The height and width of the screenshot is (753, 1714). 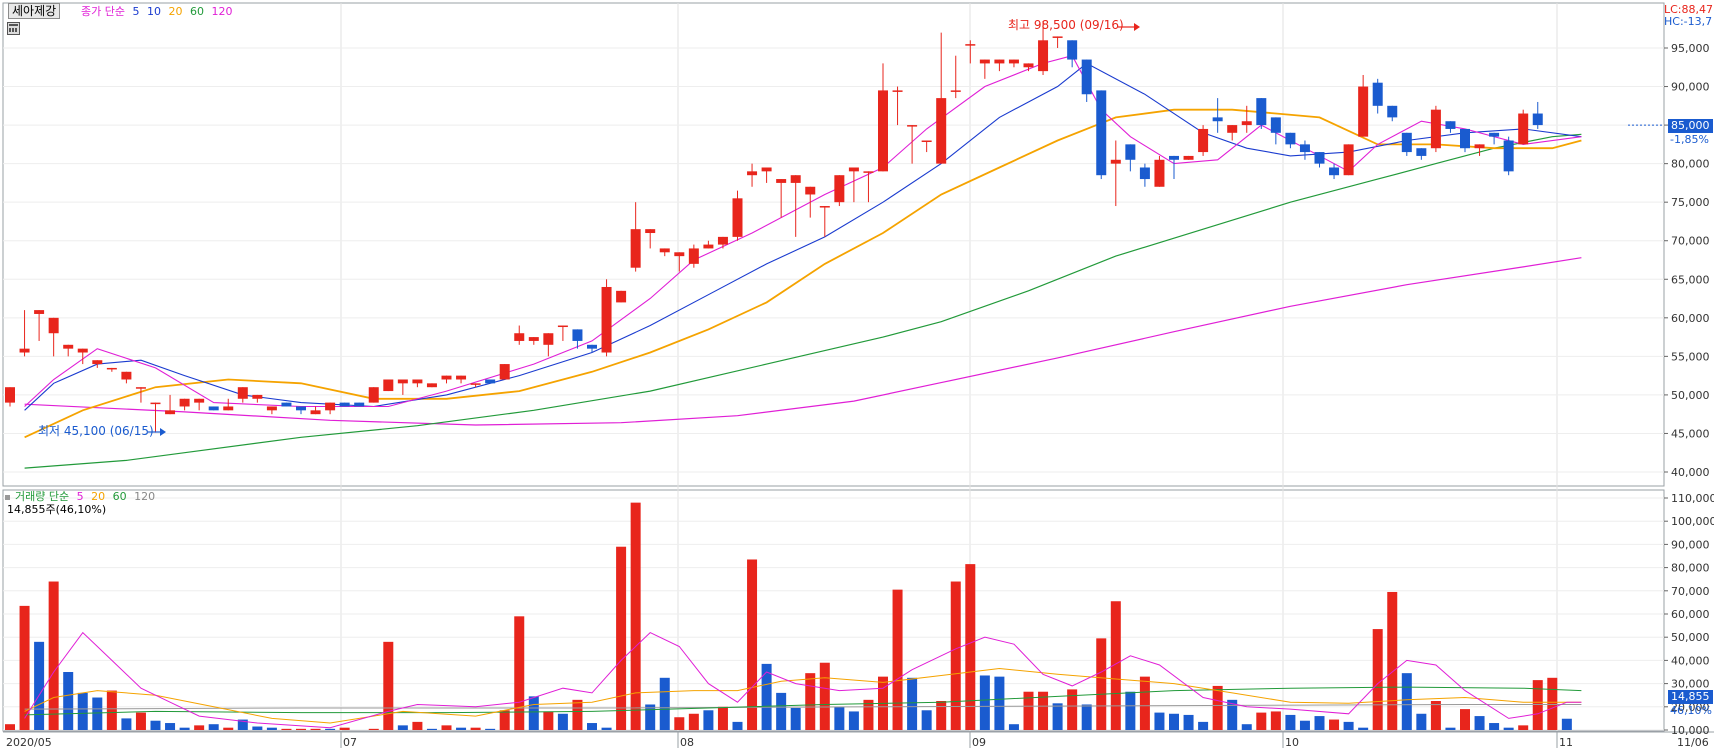 I want to click on x-tick-label: 07, so click(x=350, y=742).